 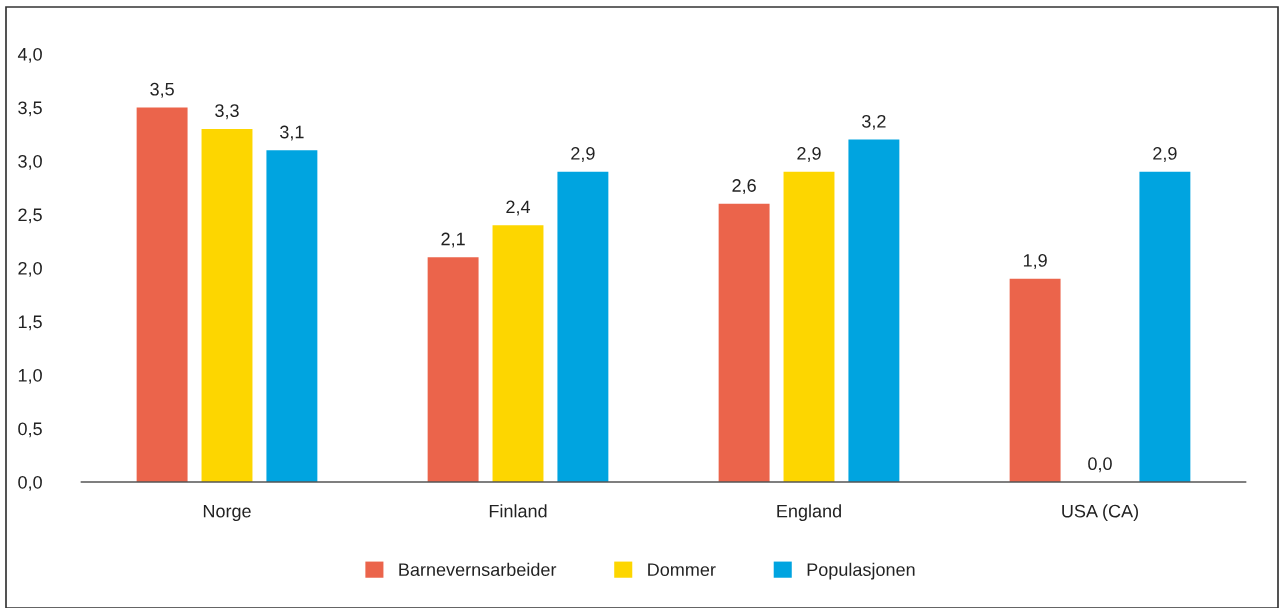 What do you see at coordinates (30, 323) in the screenshot?
I see `y-tick-label: 1,5` at bounding box center [30, 323].